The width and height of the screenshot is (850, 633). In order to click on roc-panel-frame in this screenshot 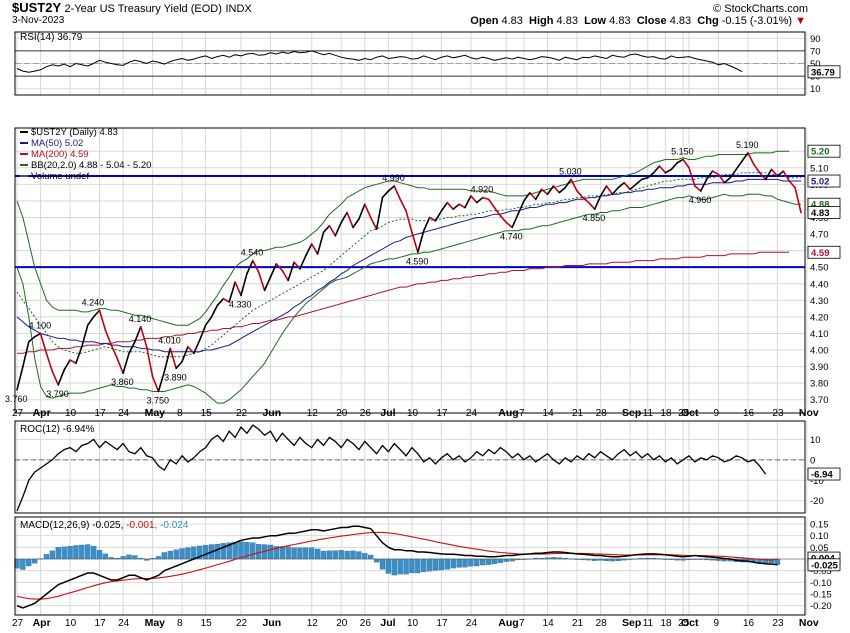, I will do `click(410, 467)`.